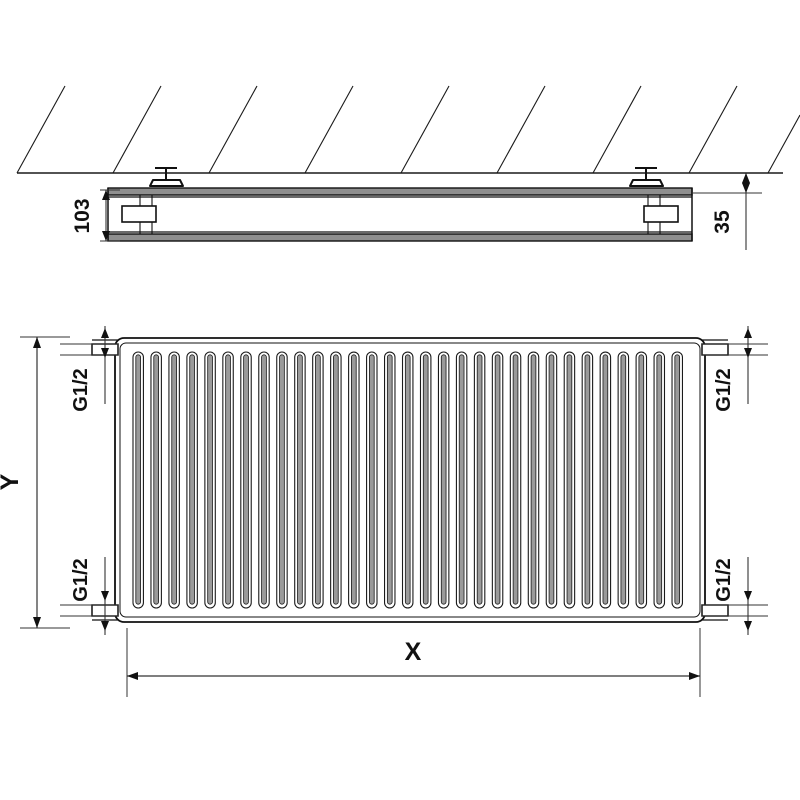 Image resolution: width=800 pixels, height=800 pixels. Describe the element at coordinates (166, 177) in the screenshot. I see `wall-bracket-left` at that location.